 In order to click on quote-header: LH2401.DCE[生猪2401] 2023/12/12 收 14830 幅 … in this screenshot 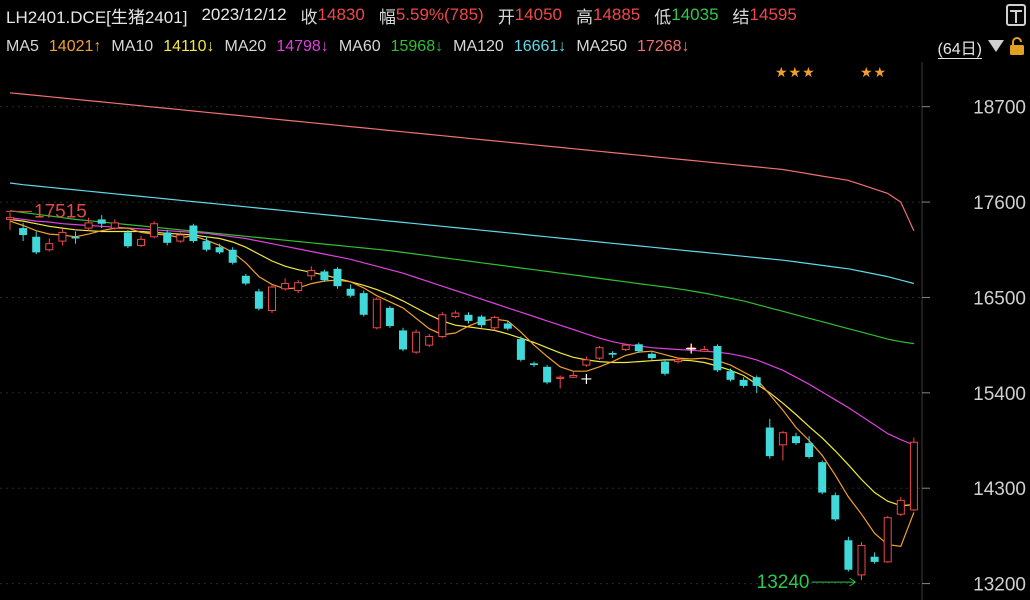, I will do `click(515, 15)`.